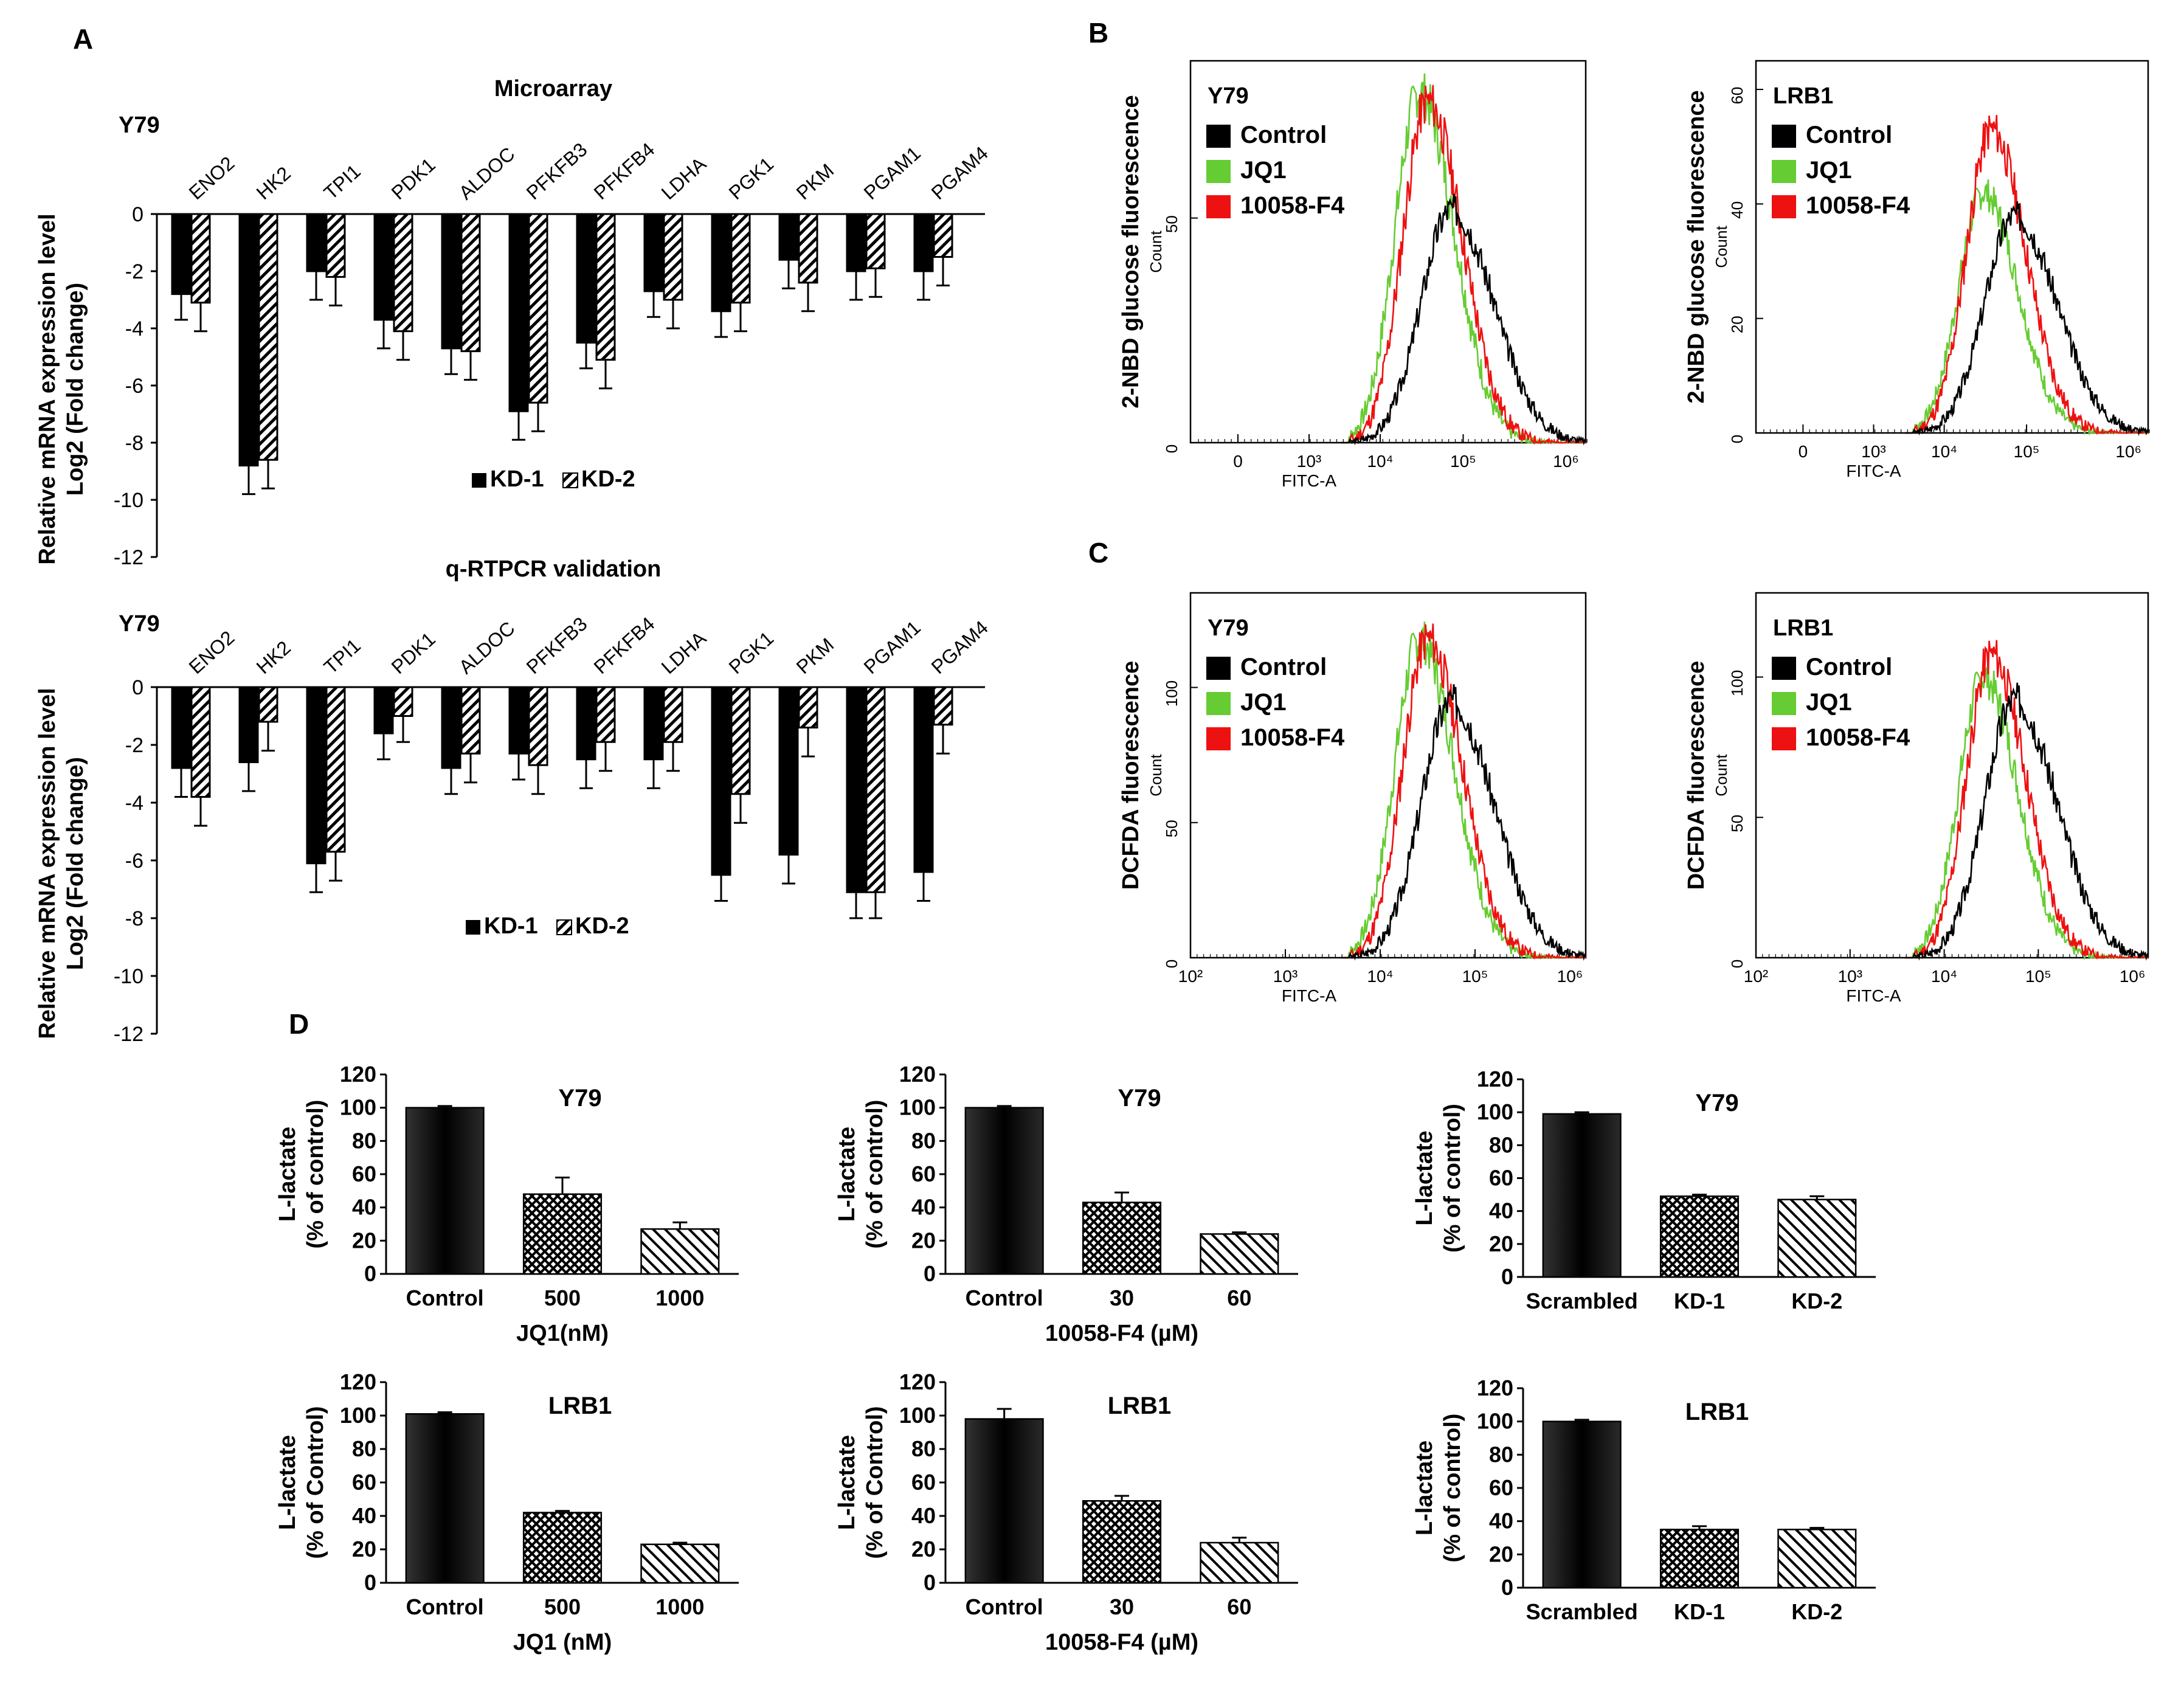  I want to click on category-label: PGAM4, so click(959, 173).